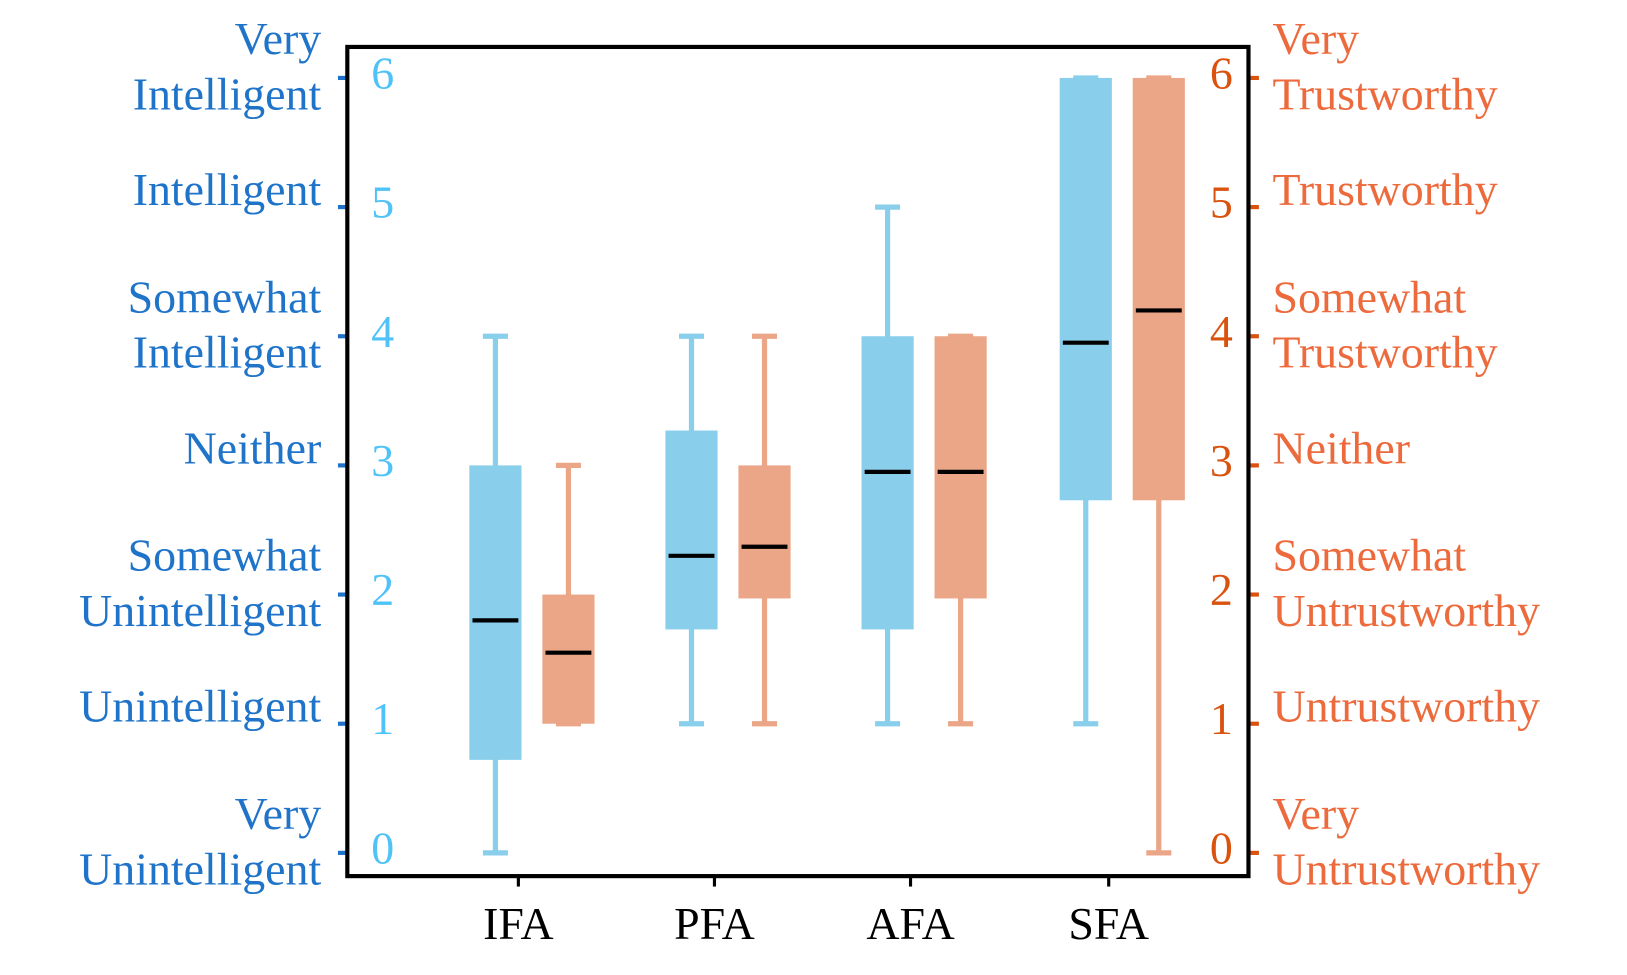  What do you see at coordinates (1221, 847) in the screenshot?
I see `y2-tick-label: 0` at bounding box center [1221, 847].